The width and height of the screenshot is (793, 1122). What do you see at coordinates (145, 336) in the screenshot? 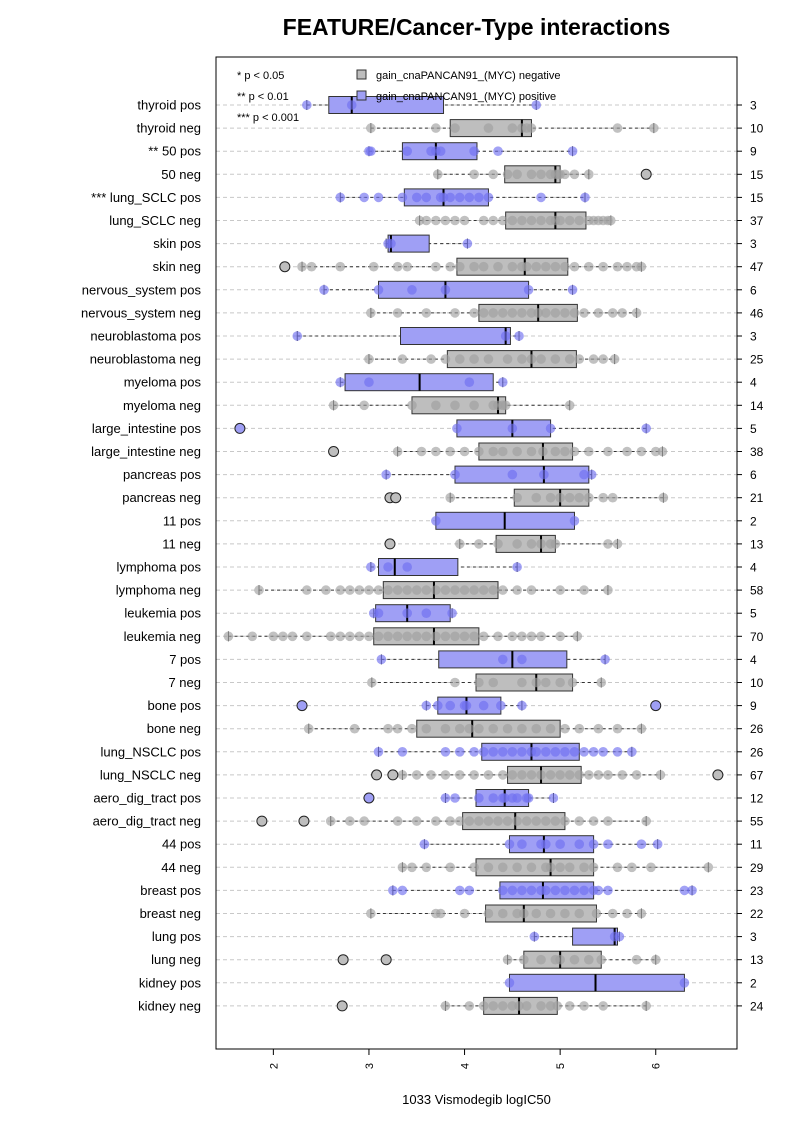
I see `row-label: neuroblastoma pos` at bounding box center [145, 336].